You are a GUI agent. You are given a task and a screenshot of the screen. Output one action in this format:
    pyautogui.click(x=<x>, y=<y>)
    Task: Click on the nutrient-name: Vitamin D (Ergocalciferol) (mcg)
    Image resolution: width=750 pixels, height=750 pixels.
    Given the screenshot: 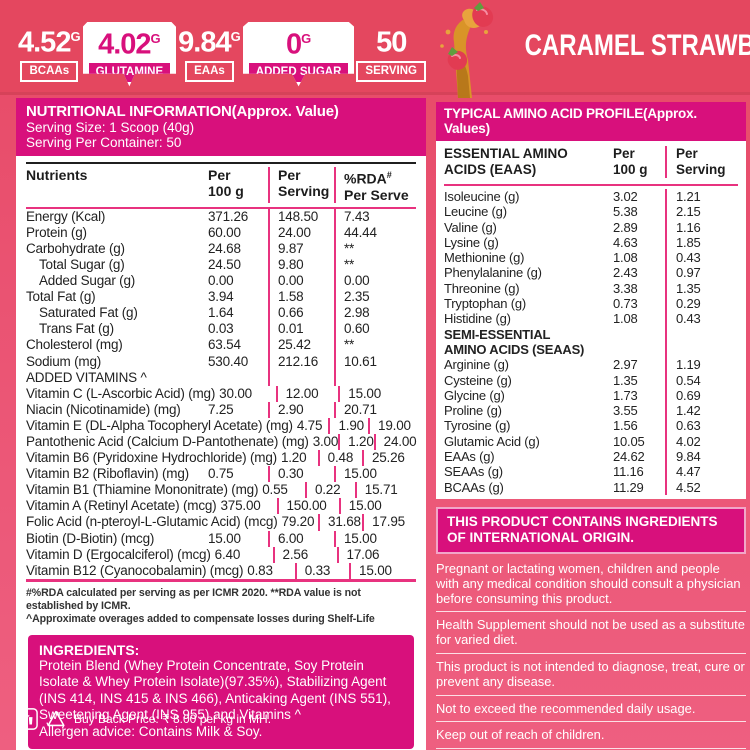 What is the action you would take?
    pyautogui.click(x=118, y=554)
    